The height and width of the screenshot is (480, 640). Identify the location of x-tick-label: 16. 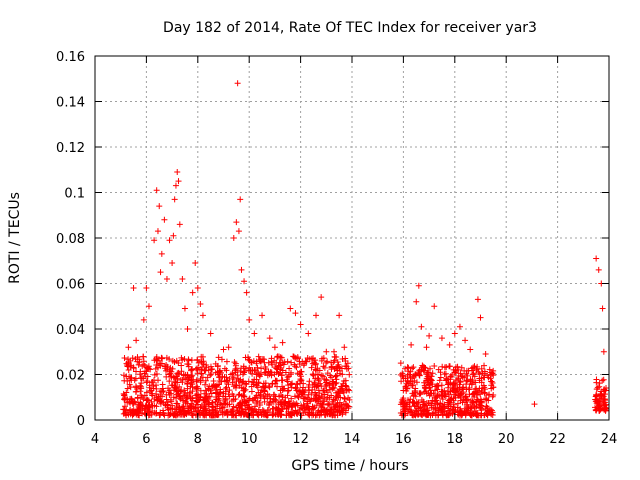
(403, 439).